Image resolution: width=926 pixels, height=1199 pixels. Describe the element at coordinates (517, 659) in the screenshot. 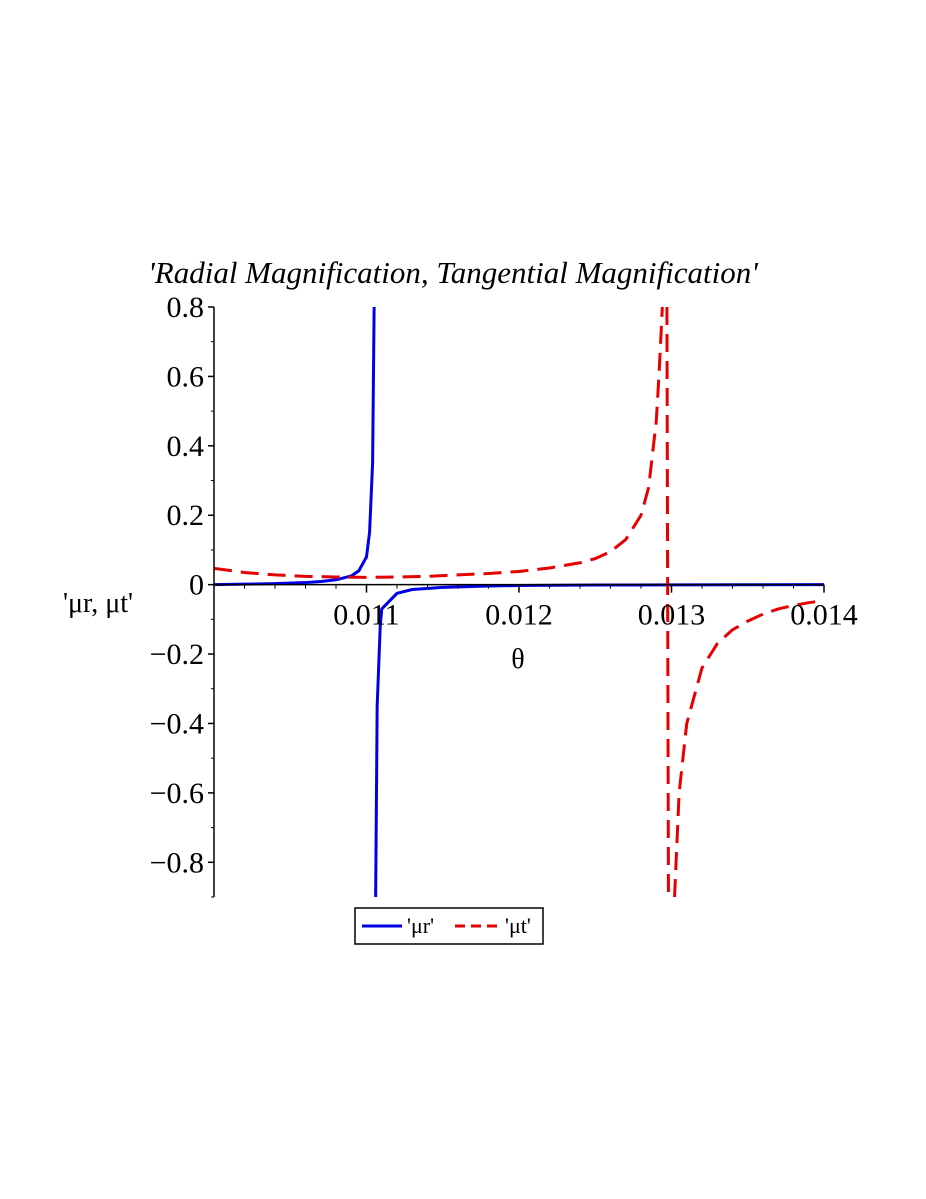

I see `x-axis-label: θ` at that location.